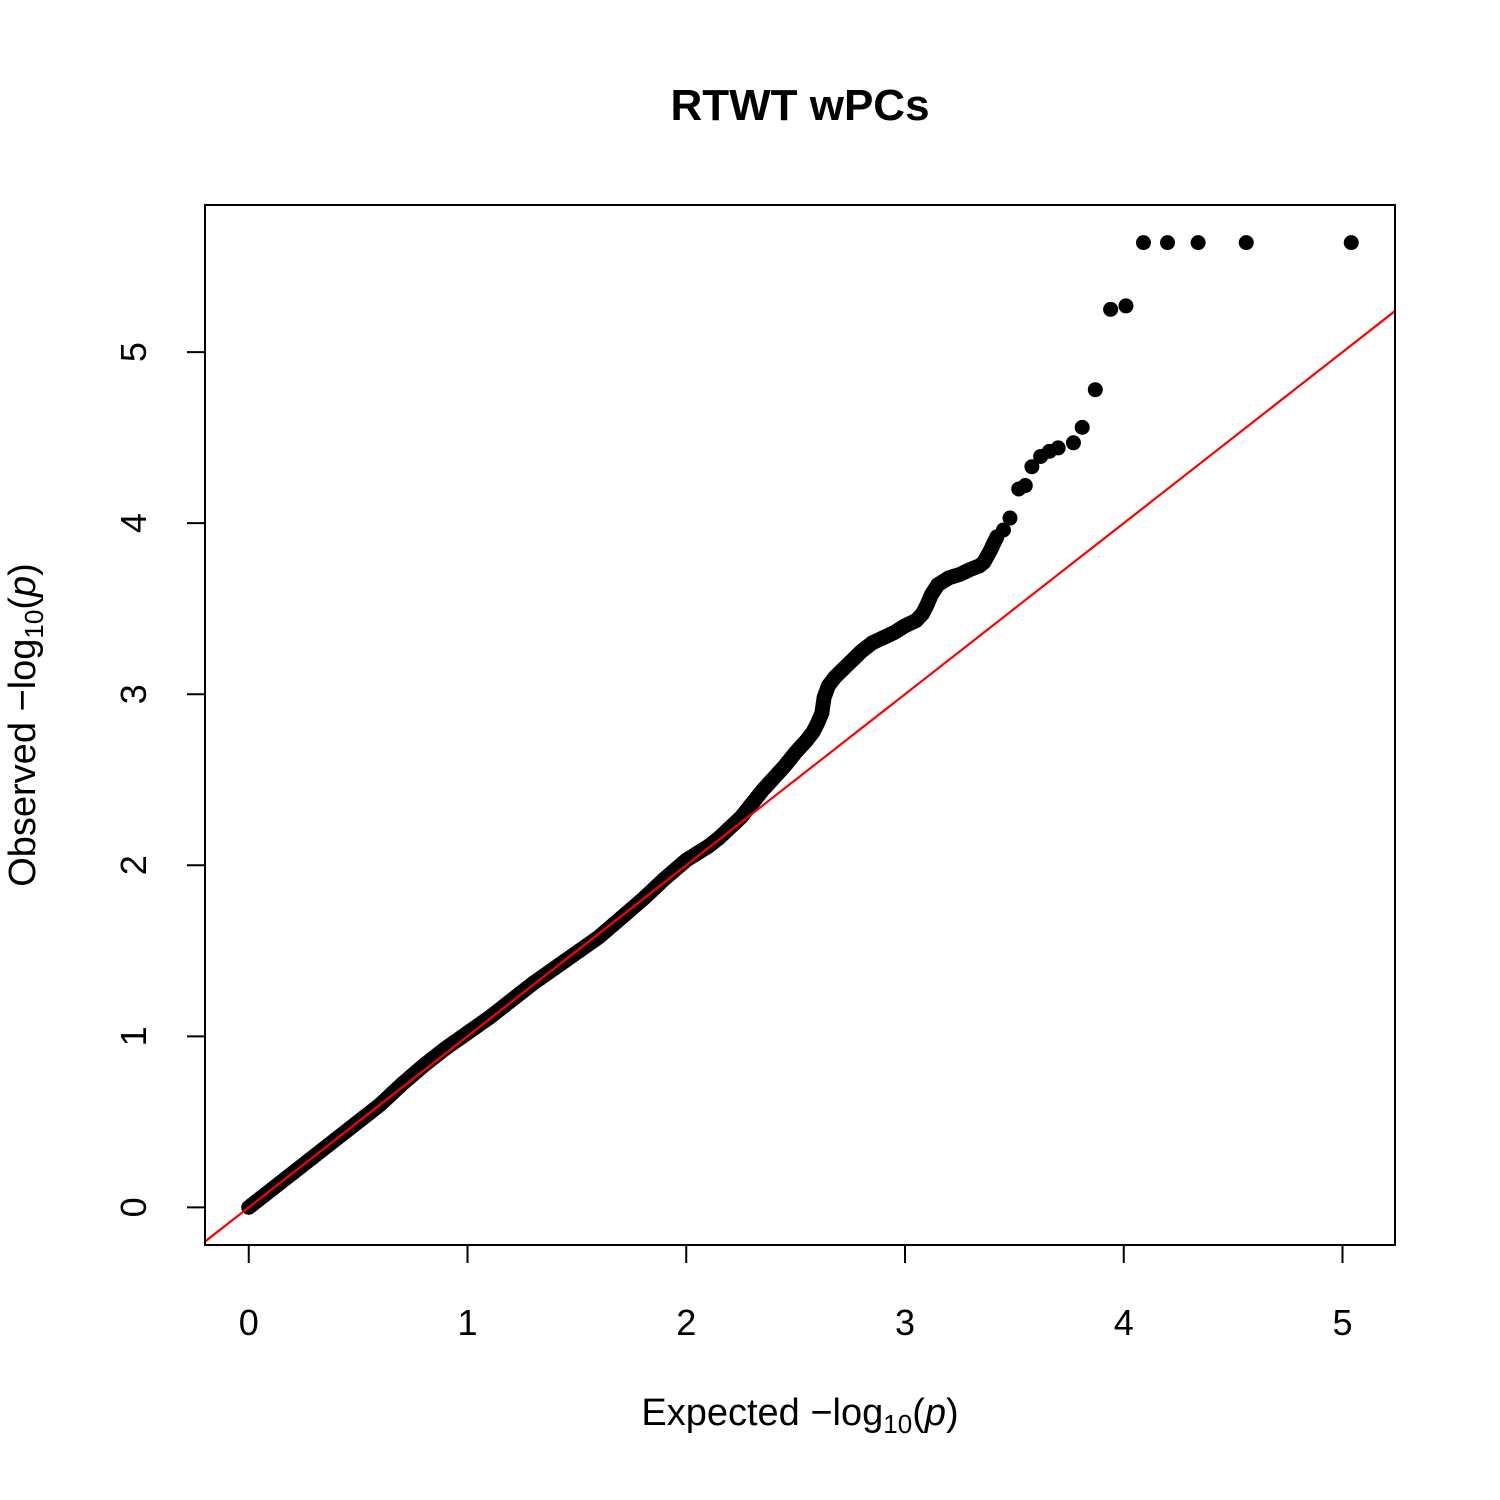 The width and height of the screenshot is (1500, 1500). I want to click on x-tick-label: 5, so click(1342, 1322).